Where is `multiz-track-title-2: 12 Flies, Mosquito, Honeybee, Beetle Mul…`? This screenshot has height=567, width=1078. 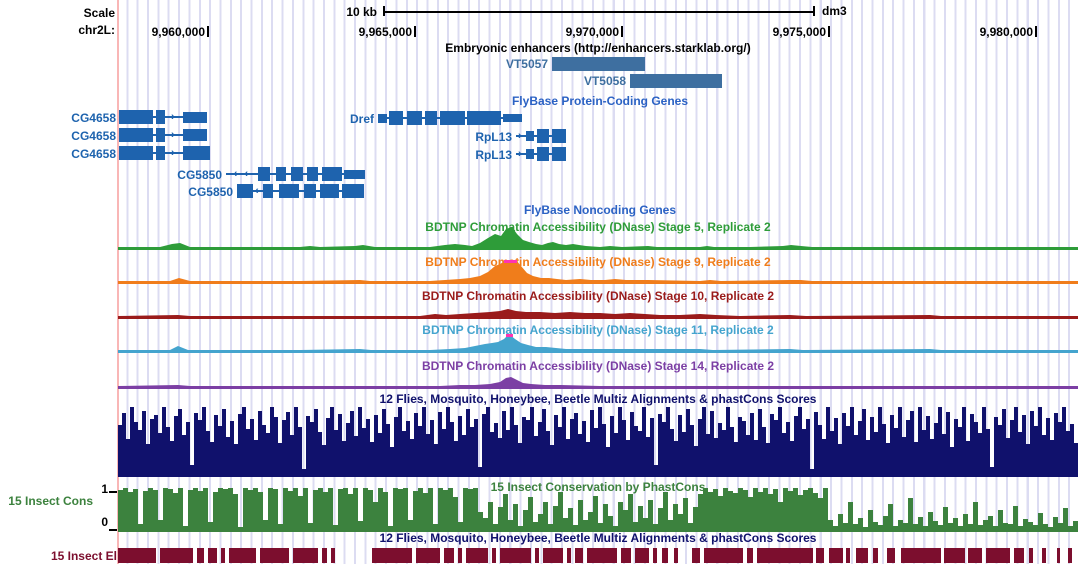
multiz-track-title-2: 12 Flies, Mosquito, Honeybee, Beetle Mul… is located at coordinates (598, 538).